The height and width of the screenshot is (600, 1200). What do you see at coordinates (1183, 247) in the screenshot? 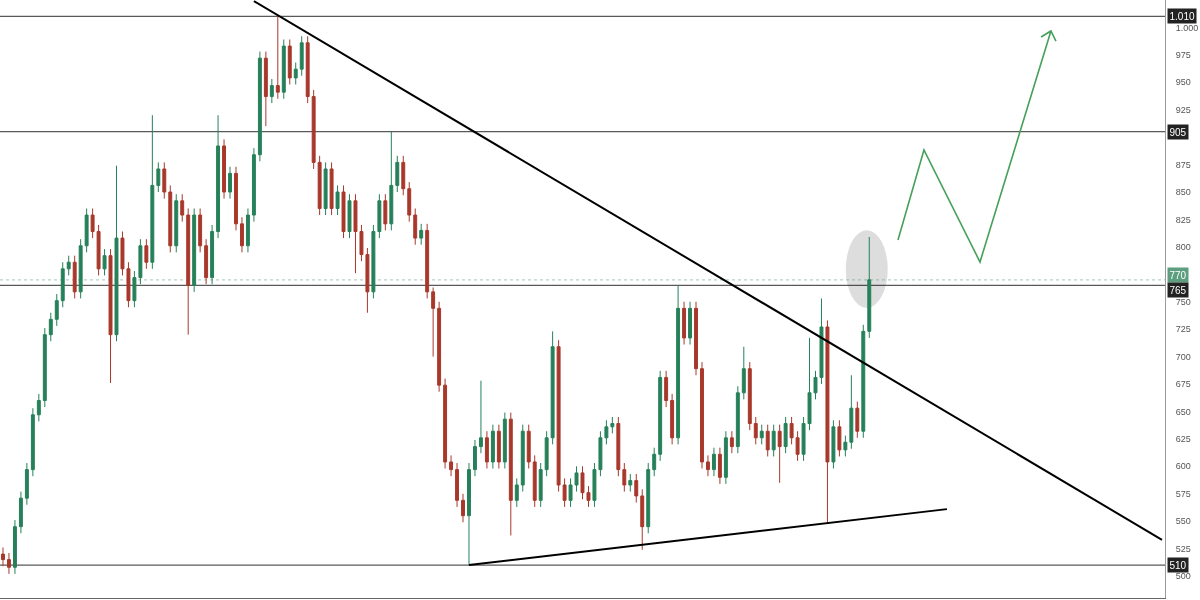
I see `y-tick-label: 800` at bounding box center [1183, 247].